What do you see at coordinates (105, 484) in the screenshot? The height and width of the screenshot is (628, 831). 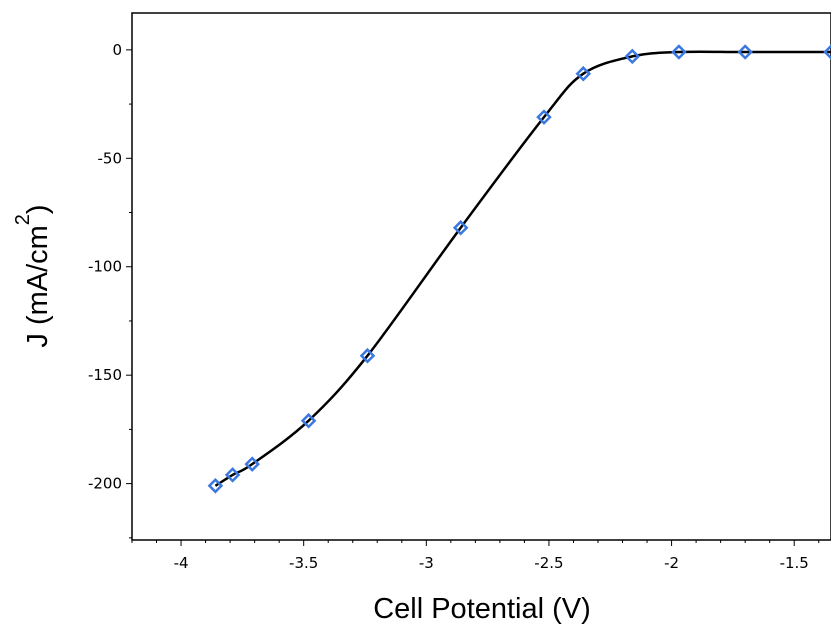 I see `y-tick-label: -200` at bounding box center [105, 484].